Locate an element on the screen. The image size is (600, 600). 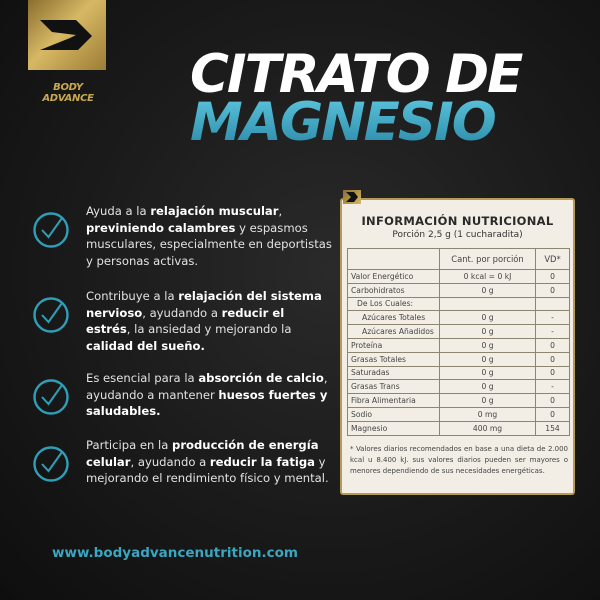
benefit-segment: Participa en la is located at coordinates (129, 445).